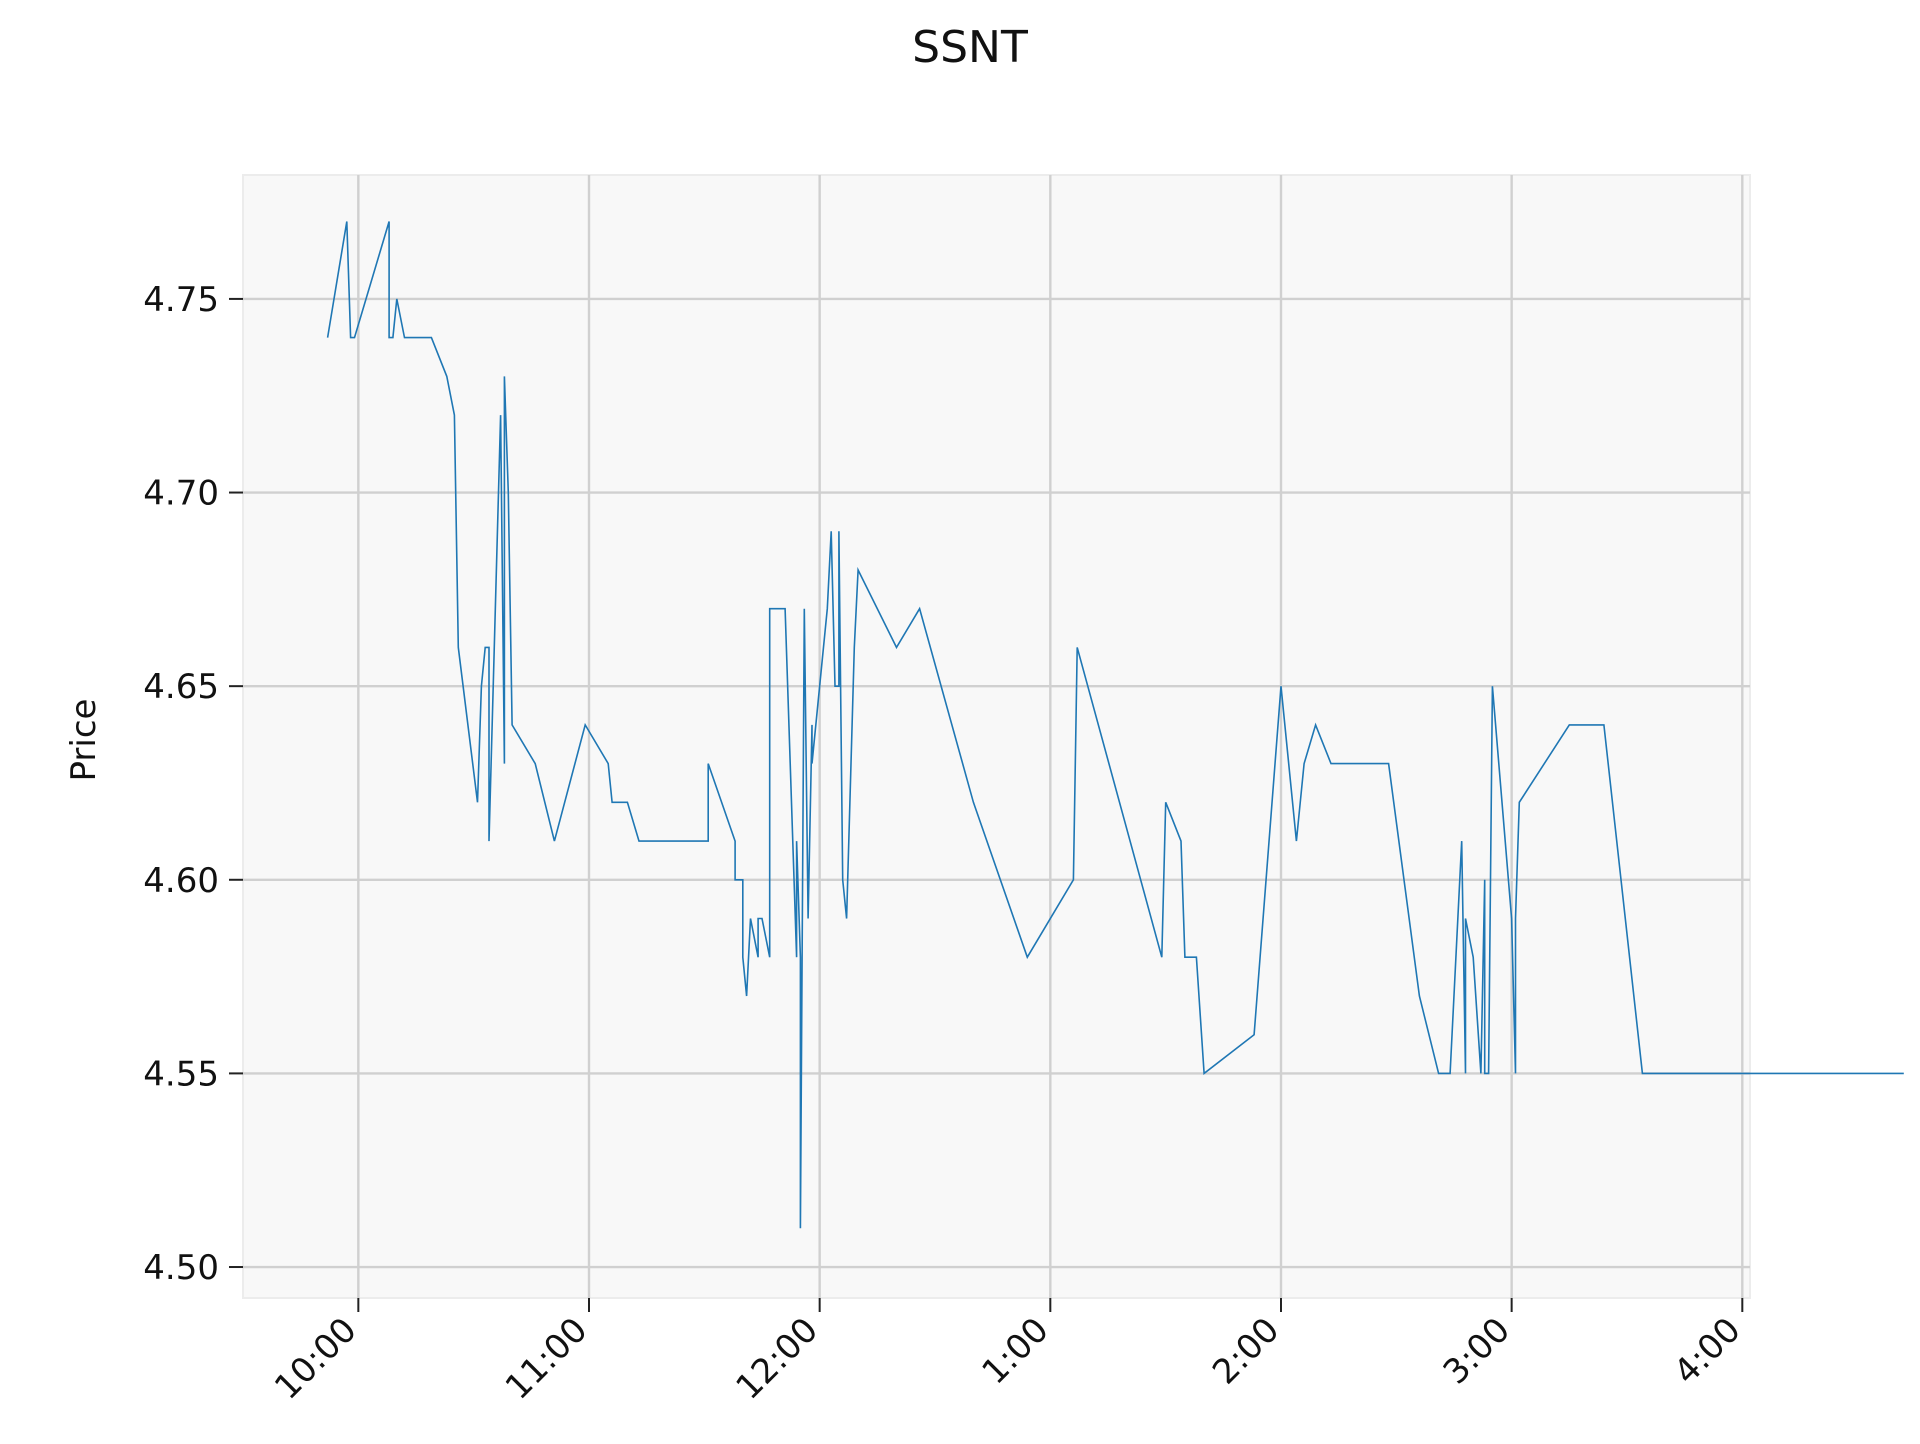 The image size is (1920, 1444). What do you see at coordinates (181, 494) in the screenshot?
I see `y-tick-label: 4.70` at bounding box center [181, 494].